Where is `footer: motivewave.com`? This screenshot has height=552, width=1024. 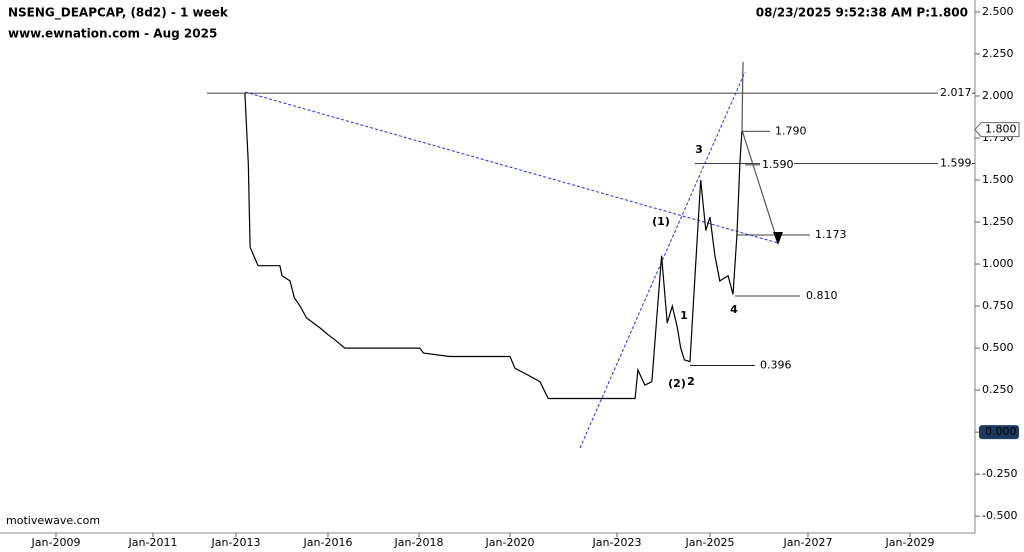
footer: motivewave.com is located at coordinates (53, 520).